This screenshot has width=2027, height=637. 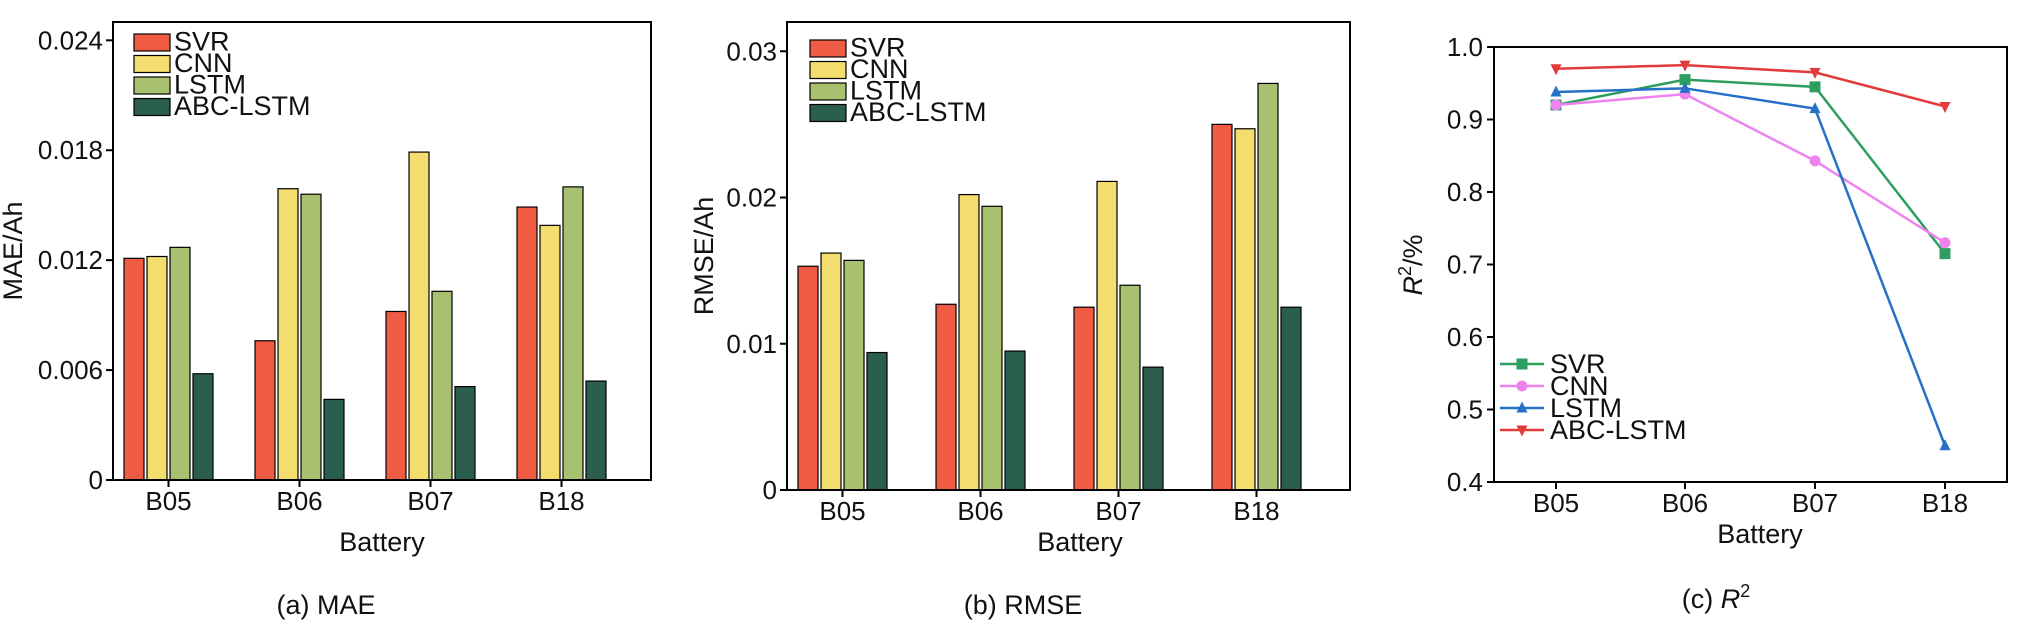 I want to click on rmse-x-tick-label: B06, so click(x=980, y=511).